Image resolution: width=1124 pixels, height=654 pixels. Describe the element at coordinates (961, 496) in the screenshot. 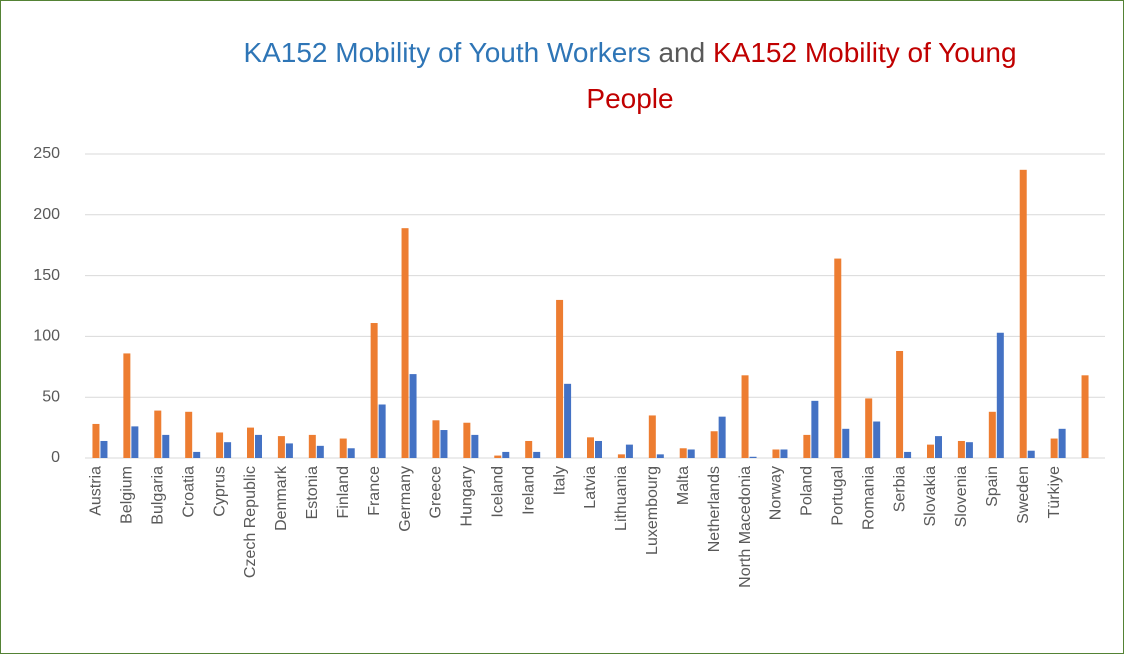

I see `x-tick-label: Slovenia` at that location.